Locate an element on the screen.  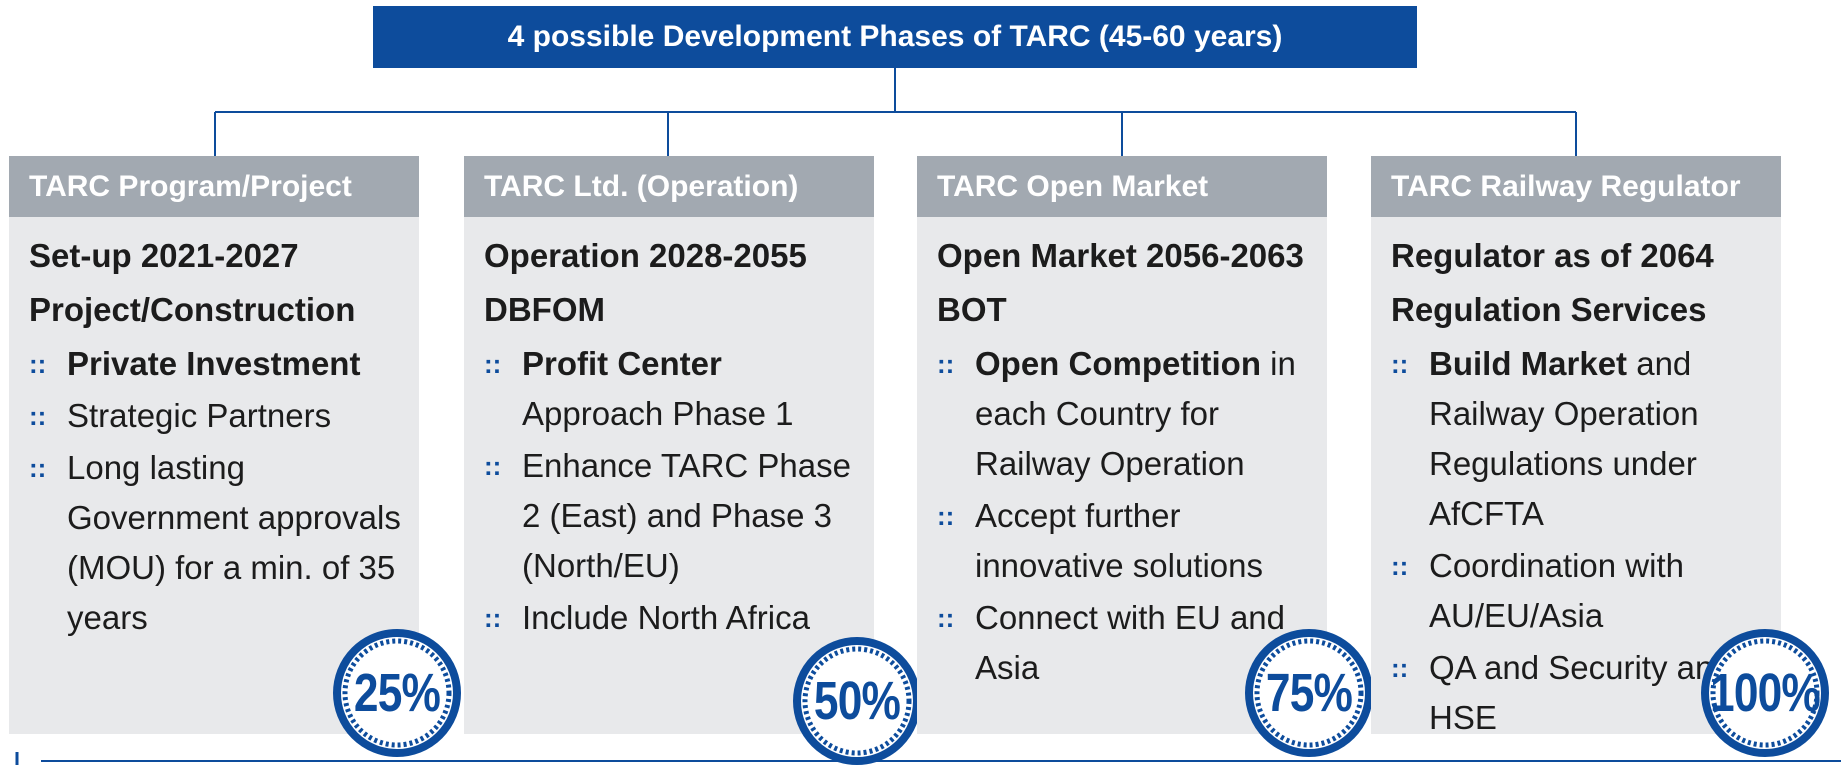
bullet-text: QA and Security and HSE is located at coordinates (1580, 692).